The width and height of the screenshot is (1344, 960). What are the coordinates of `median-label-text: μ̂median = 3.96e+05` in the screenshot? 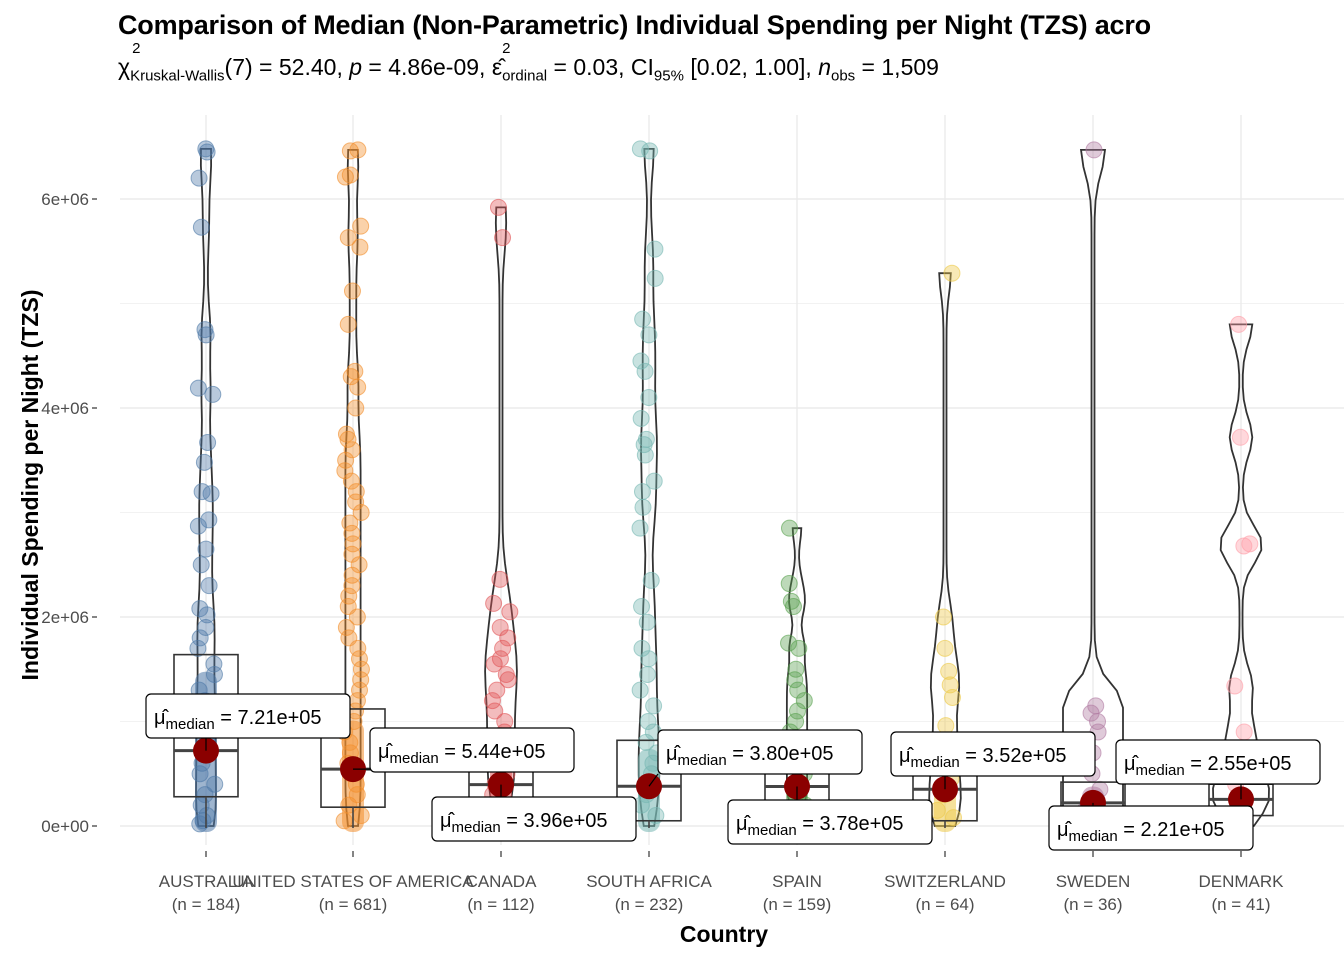 It's located at (524, 823).